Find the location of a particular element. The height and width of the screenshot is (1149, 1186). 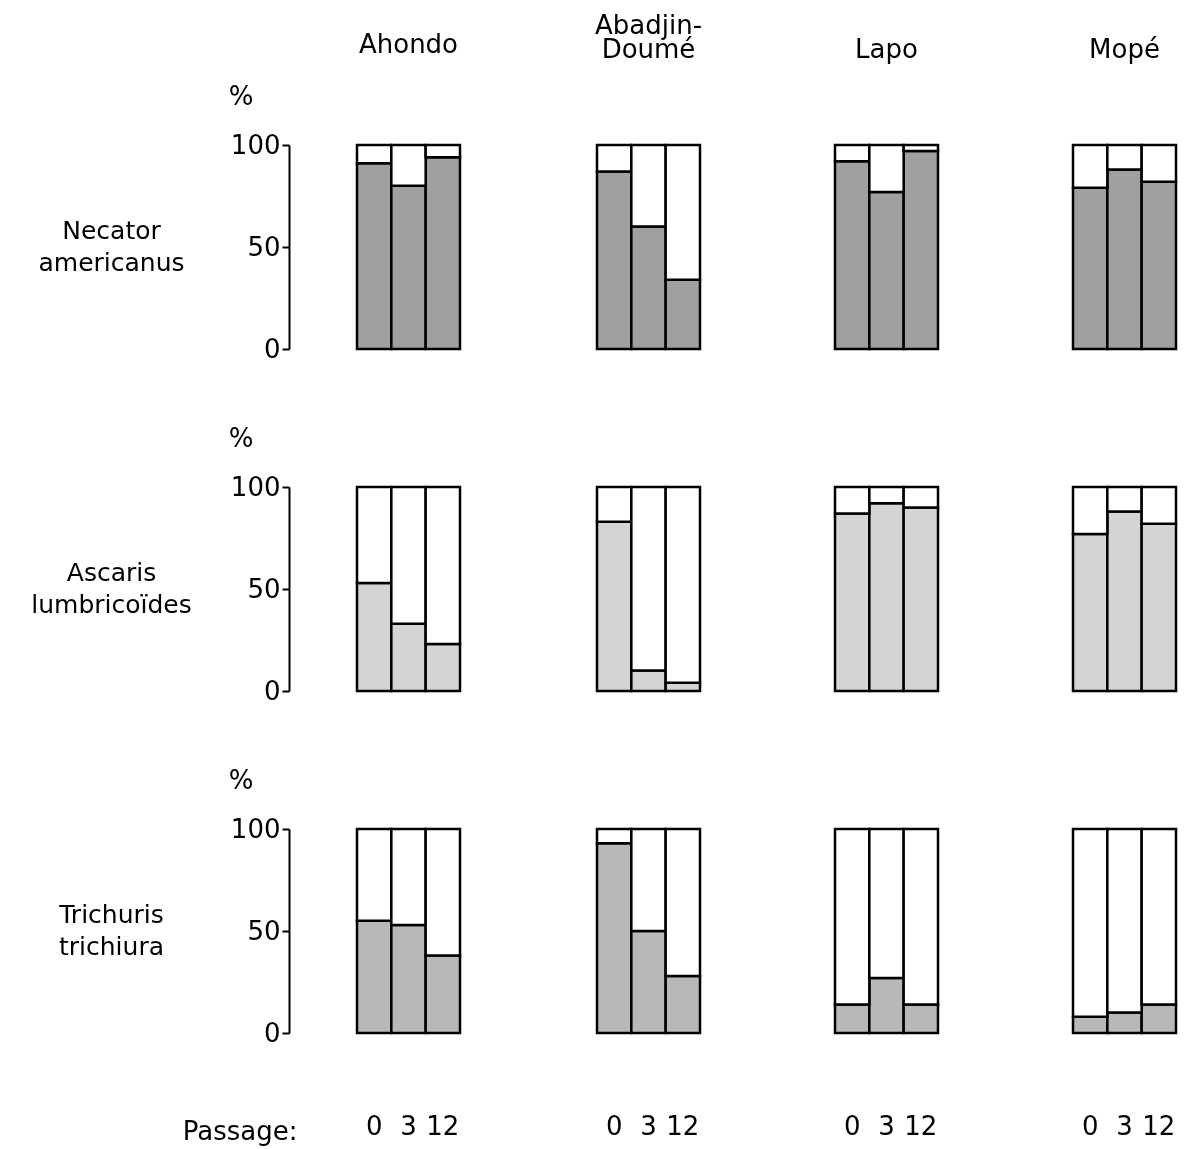

chart-title: Abadjin- Doumé is located at coordinates (648, 36).